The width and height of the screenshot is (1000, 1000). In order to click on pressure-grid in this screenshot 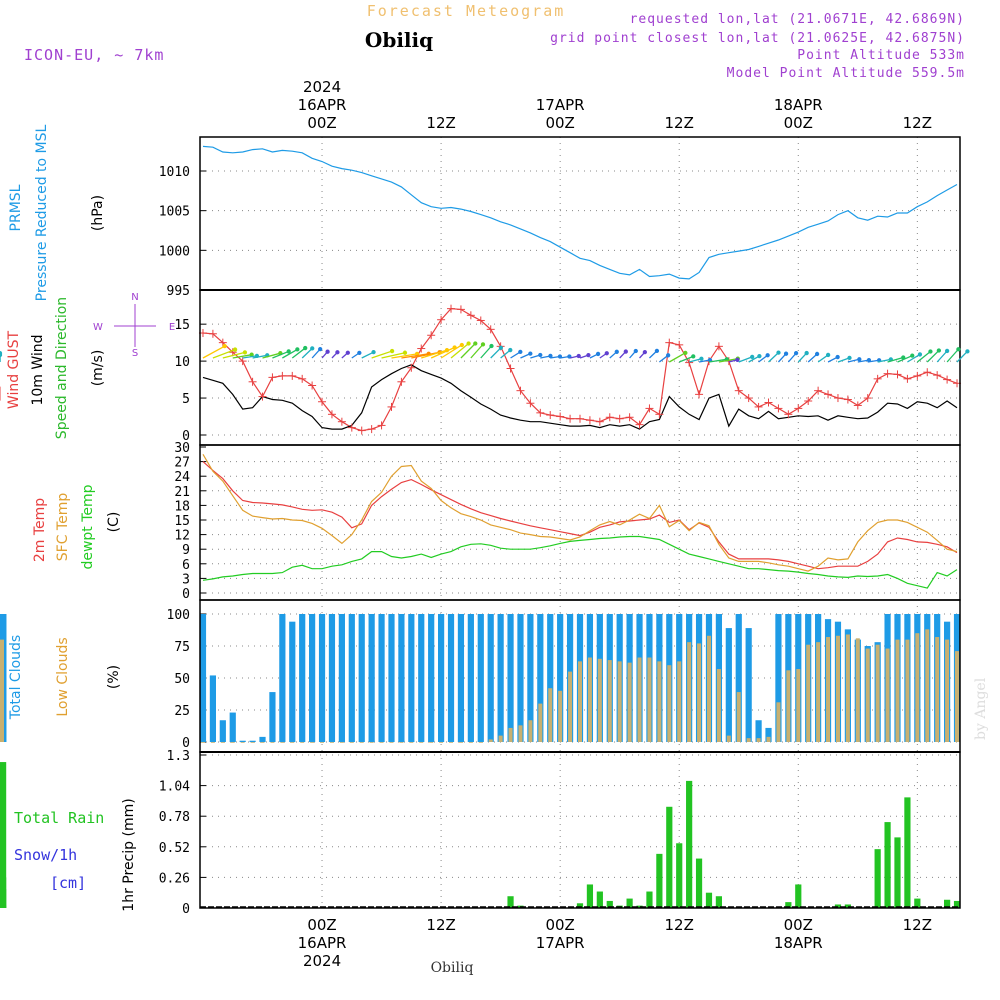, I will do `click(580, 213)`.